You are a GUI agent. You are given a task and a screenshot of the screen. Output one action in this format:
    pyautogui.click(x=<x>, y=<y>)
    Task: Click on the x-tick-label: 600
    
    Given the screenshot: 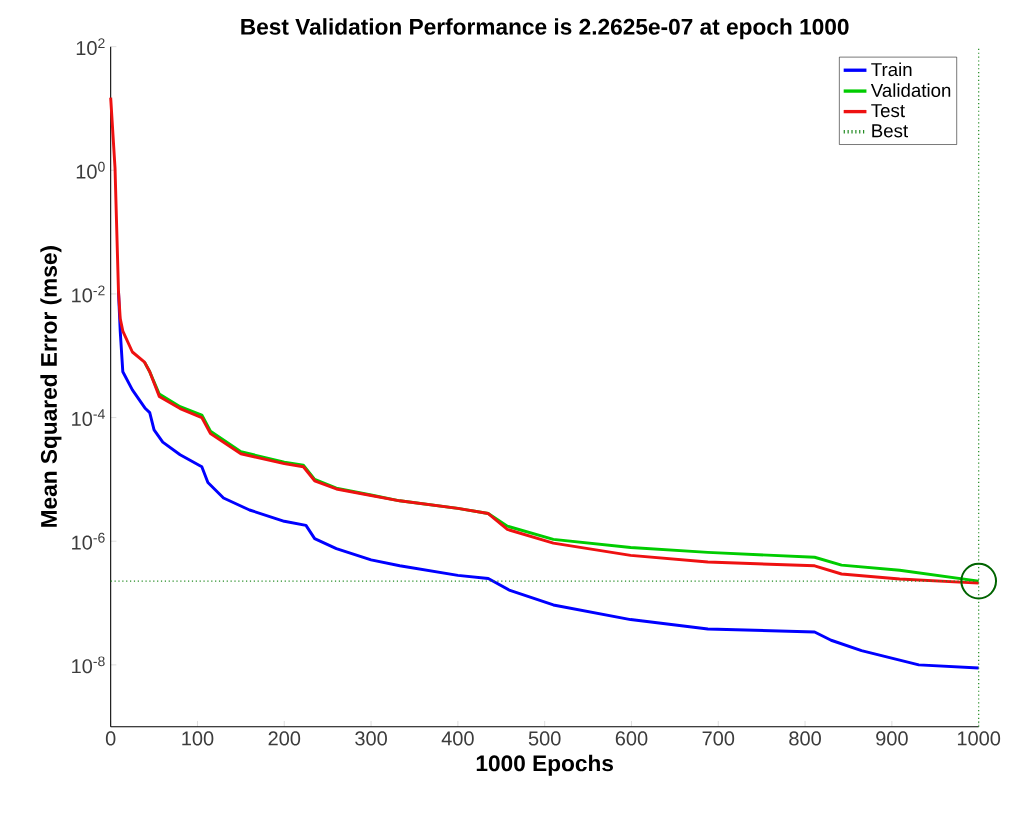 What is the action you would take?
    pyautogui.click(x=631, y=738)
    